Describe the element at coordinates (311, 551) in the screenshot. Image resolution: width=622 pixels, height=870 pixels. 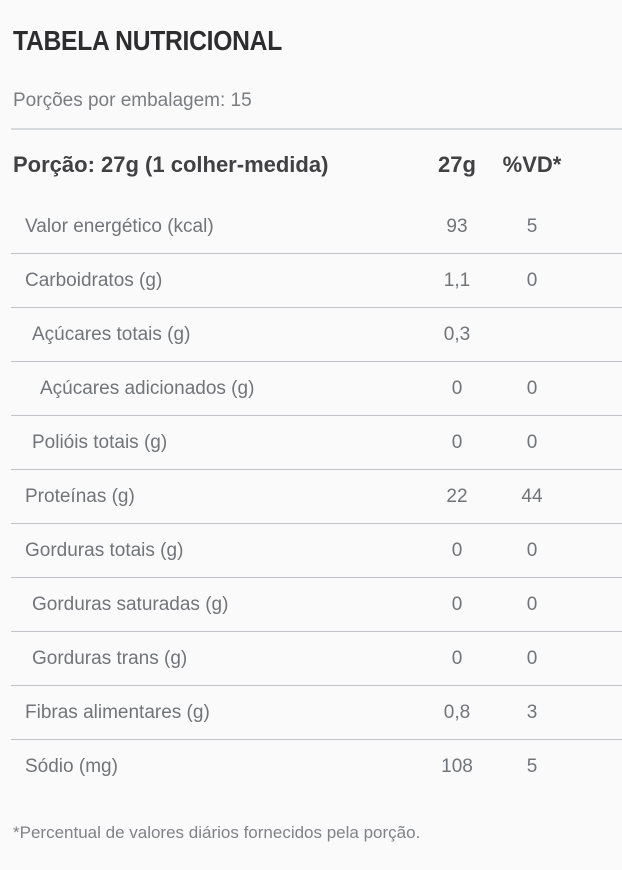
I see `table-row: Gorduras totais (g) 0 0` at that location.